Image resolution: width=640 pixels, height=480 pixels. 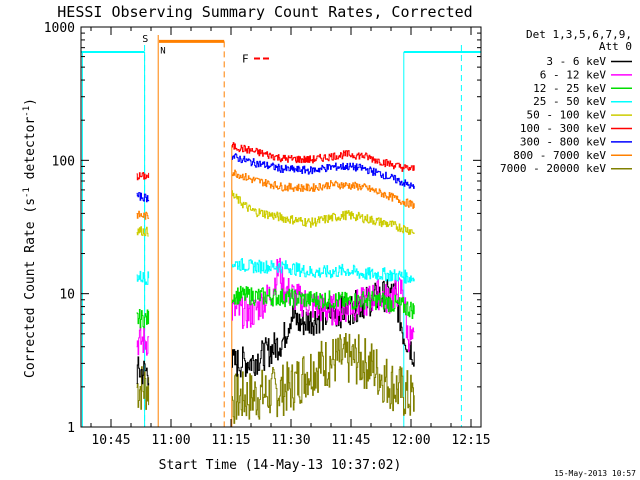 I want to click on x-tick-label: 12:15, so click(x=470, y=440).